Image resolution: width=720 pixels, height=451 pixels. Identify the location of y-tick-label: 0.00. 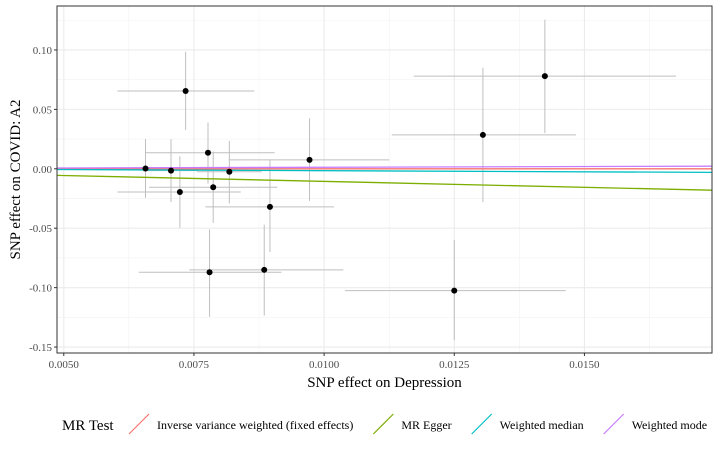
(43, 170).